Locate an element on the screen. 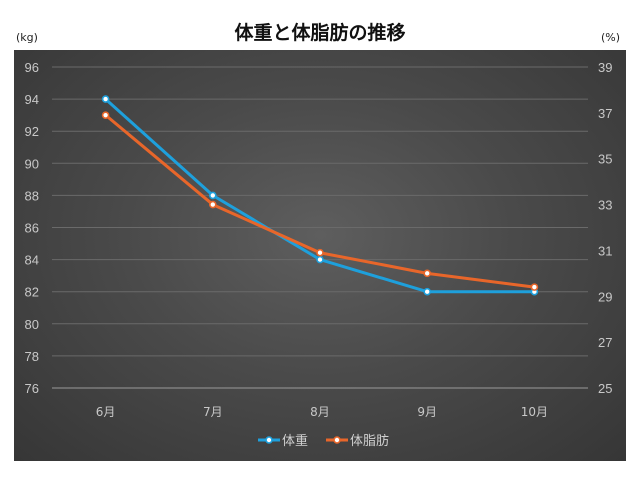  x-tick-label: 10月 is located at coordinates (534, 412).